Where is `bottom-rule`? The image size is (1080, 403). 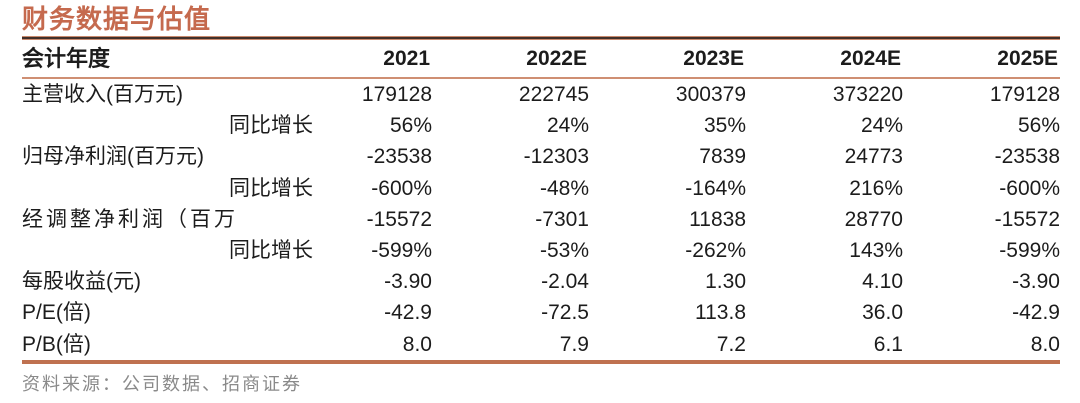 bottom-rule is located at coordinates (541, 361).